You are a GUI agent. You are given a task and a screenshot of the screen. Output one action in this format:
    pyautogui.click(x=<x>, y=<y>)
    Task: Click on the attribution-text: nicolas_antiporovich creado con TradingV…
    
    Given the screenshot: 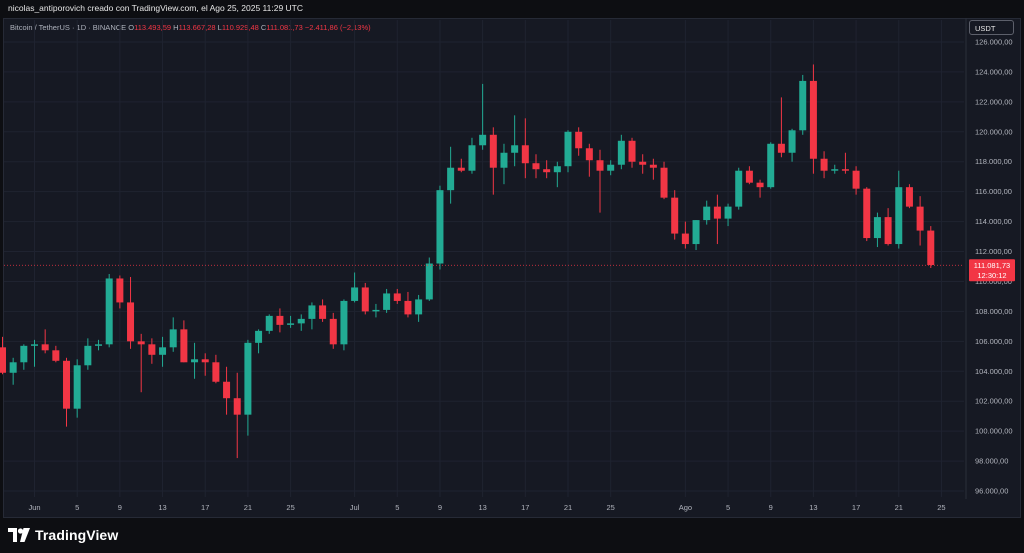 What is the action you would take?
    pyautogui.click(x=156, y=8)
    